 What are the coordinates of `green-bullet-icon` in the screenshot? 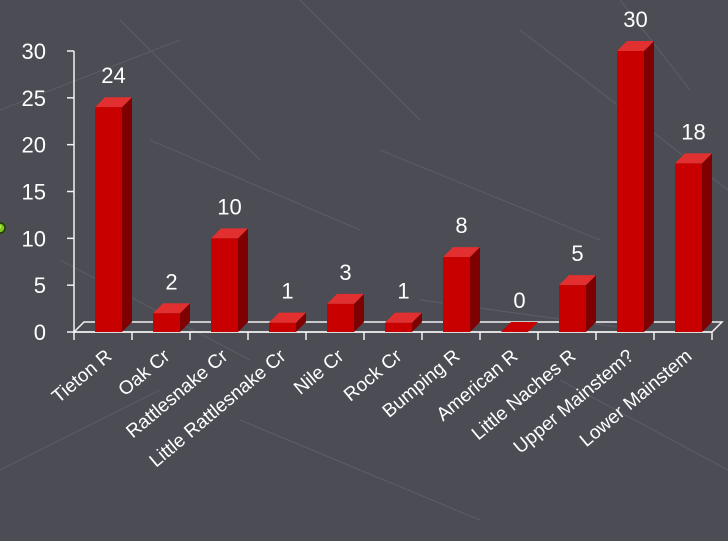 It's located at (3, 228).